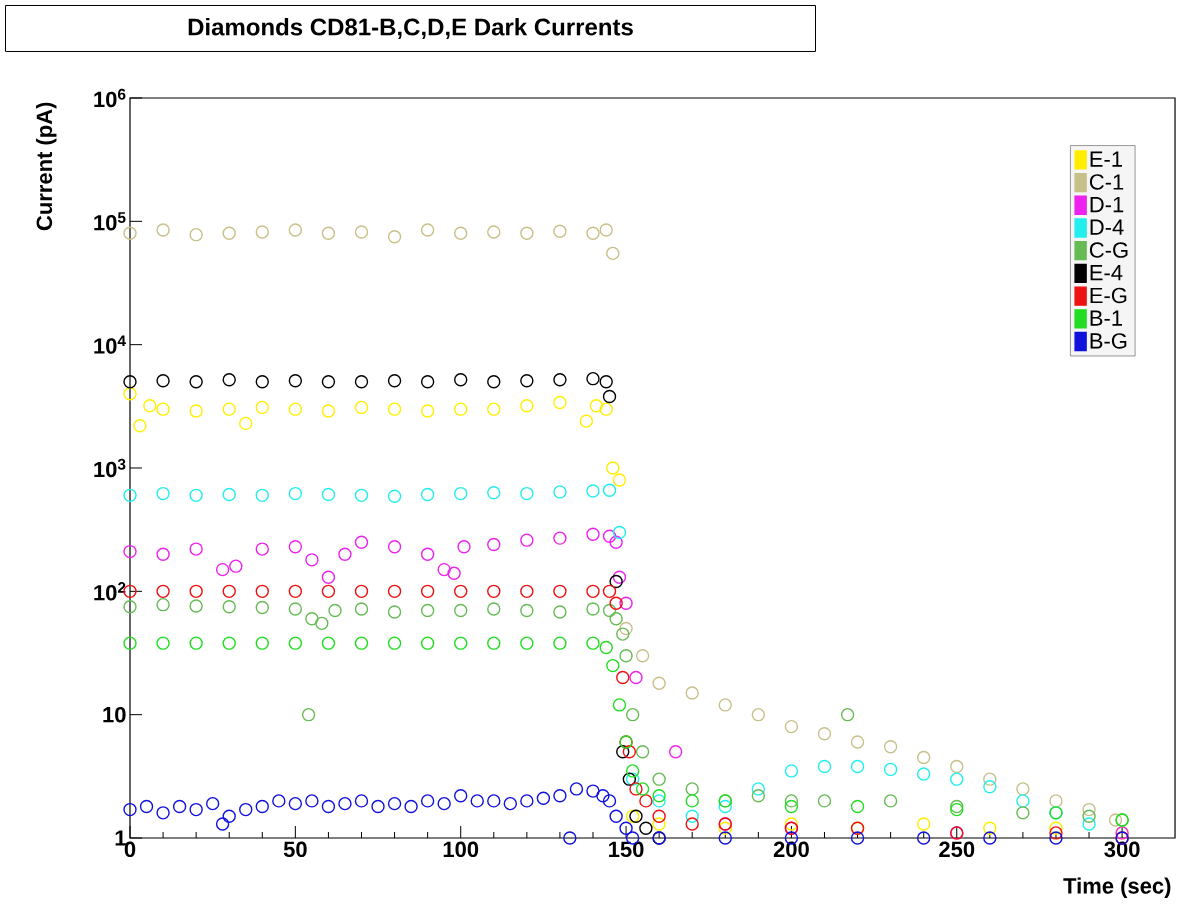 The width and height of the screenshot is (1187, 920). I want to click on y-tick-label: 1, so click(120, 838).